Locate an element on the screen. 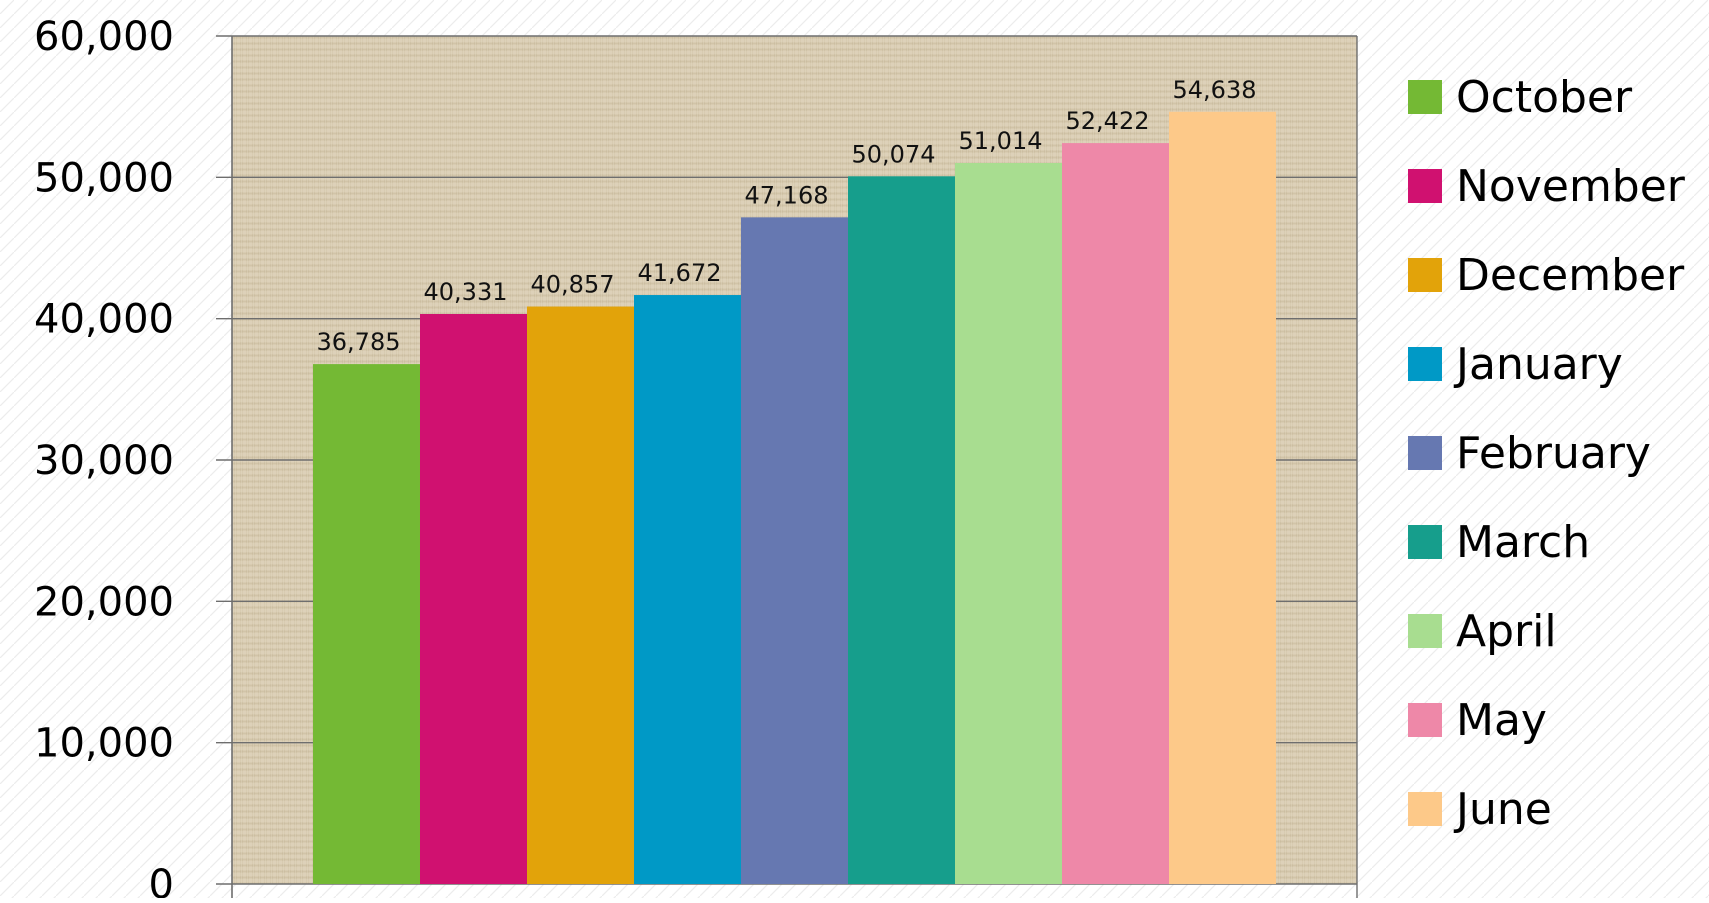 This screenshot has width=1709, height=903. data-label: 50,074 is located at coordinates (894, 154).